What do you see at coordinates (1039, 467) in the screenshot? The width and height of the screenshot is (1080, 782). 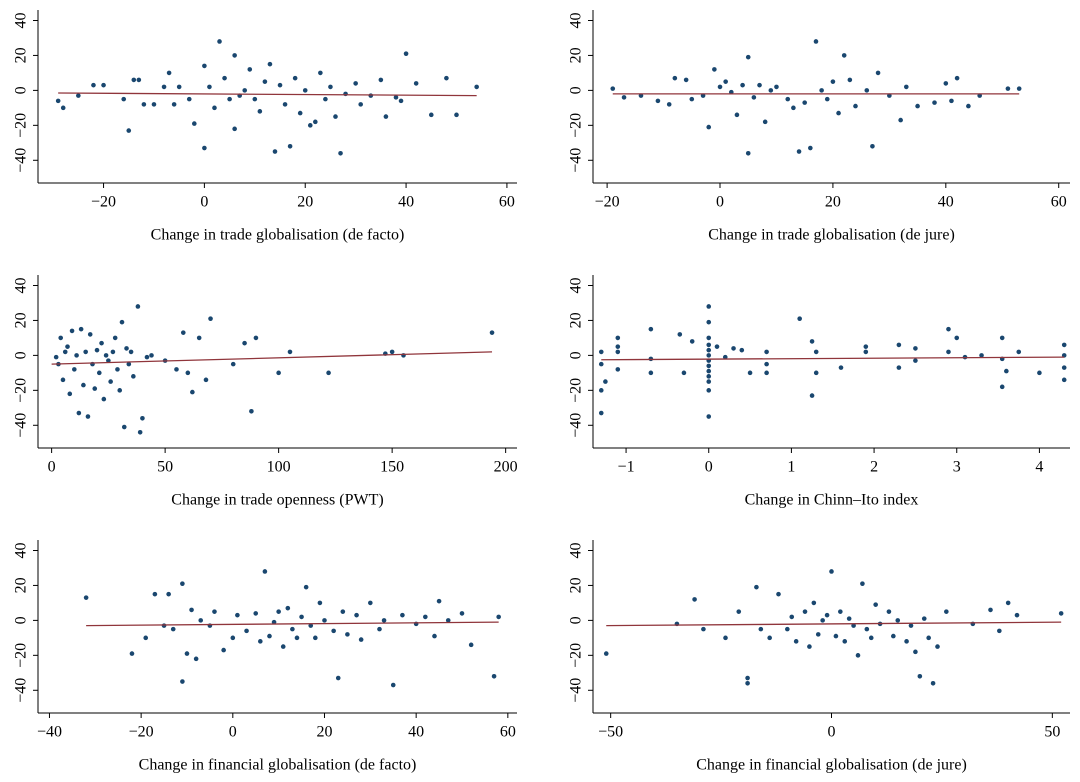 I see `x-tick-label: 4` at bounding box center [1039, 467].